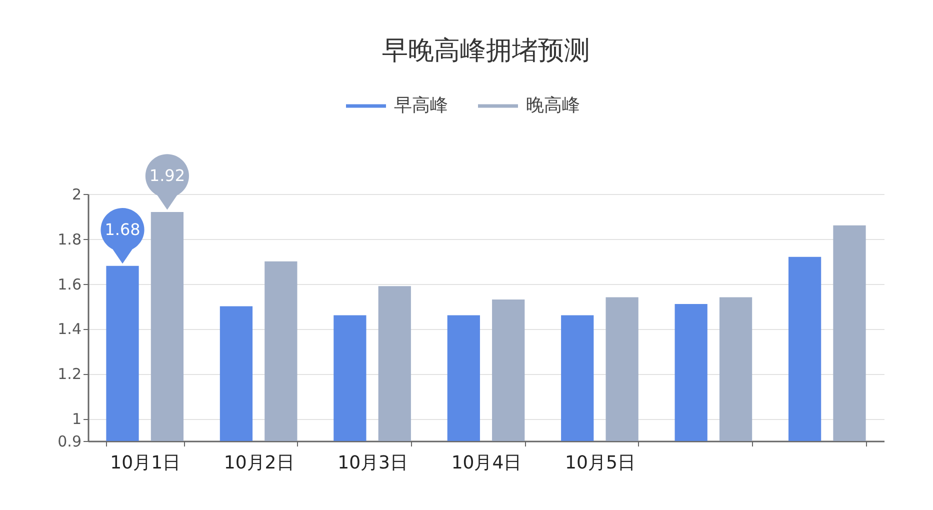 The height and width of the screenshot is (510, 933). Describe the element at coordinates (70, 374) in the screenshot. I see `y-tick-label: 1.2` at that location.